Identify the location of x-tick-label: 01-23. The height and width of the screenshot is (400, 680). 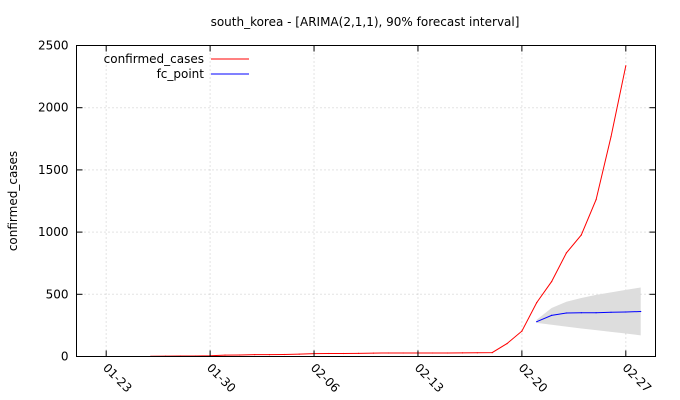
(117, 378).